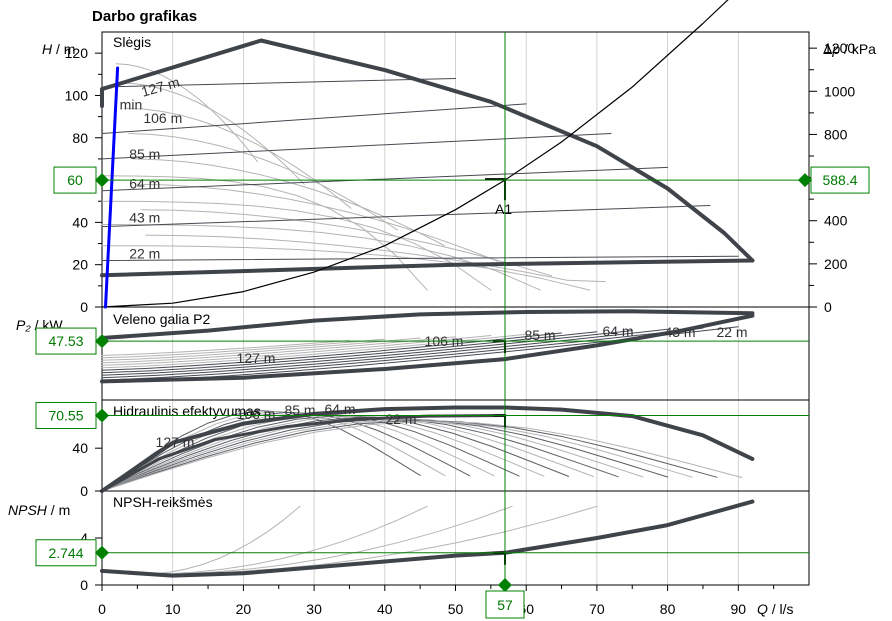  I want to click on y-tick-label-npsh: 0, so click(84, 585).